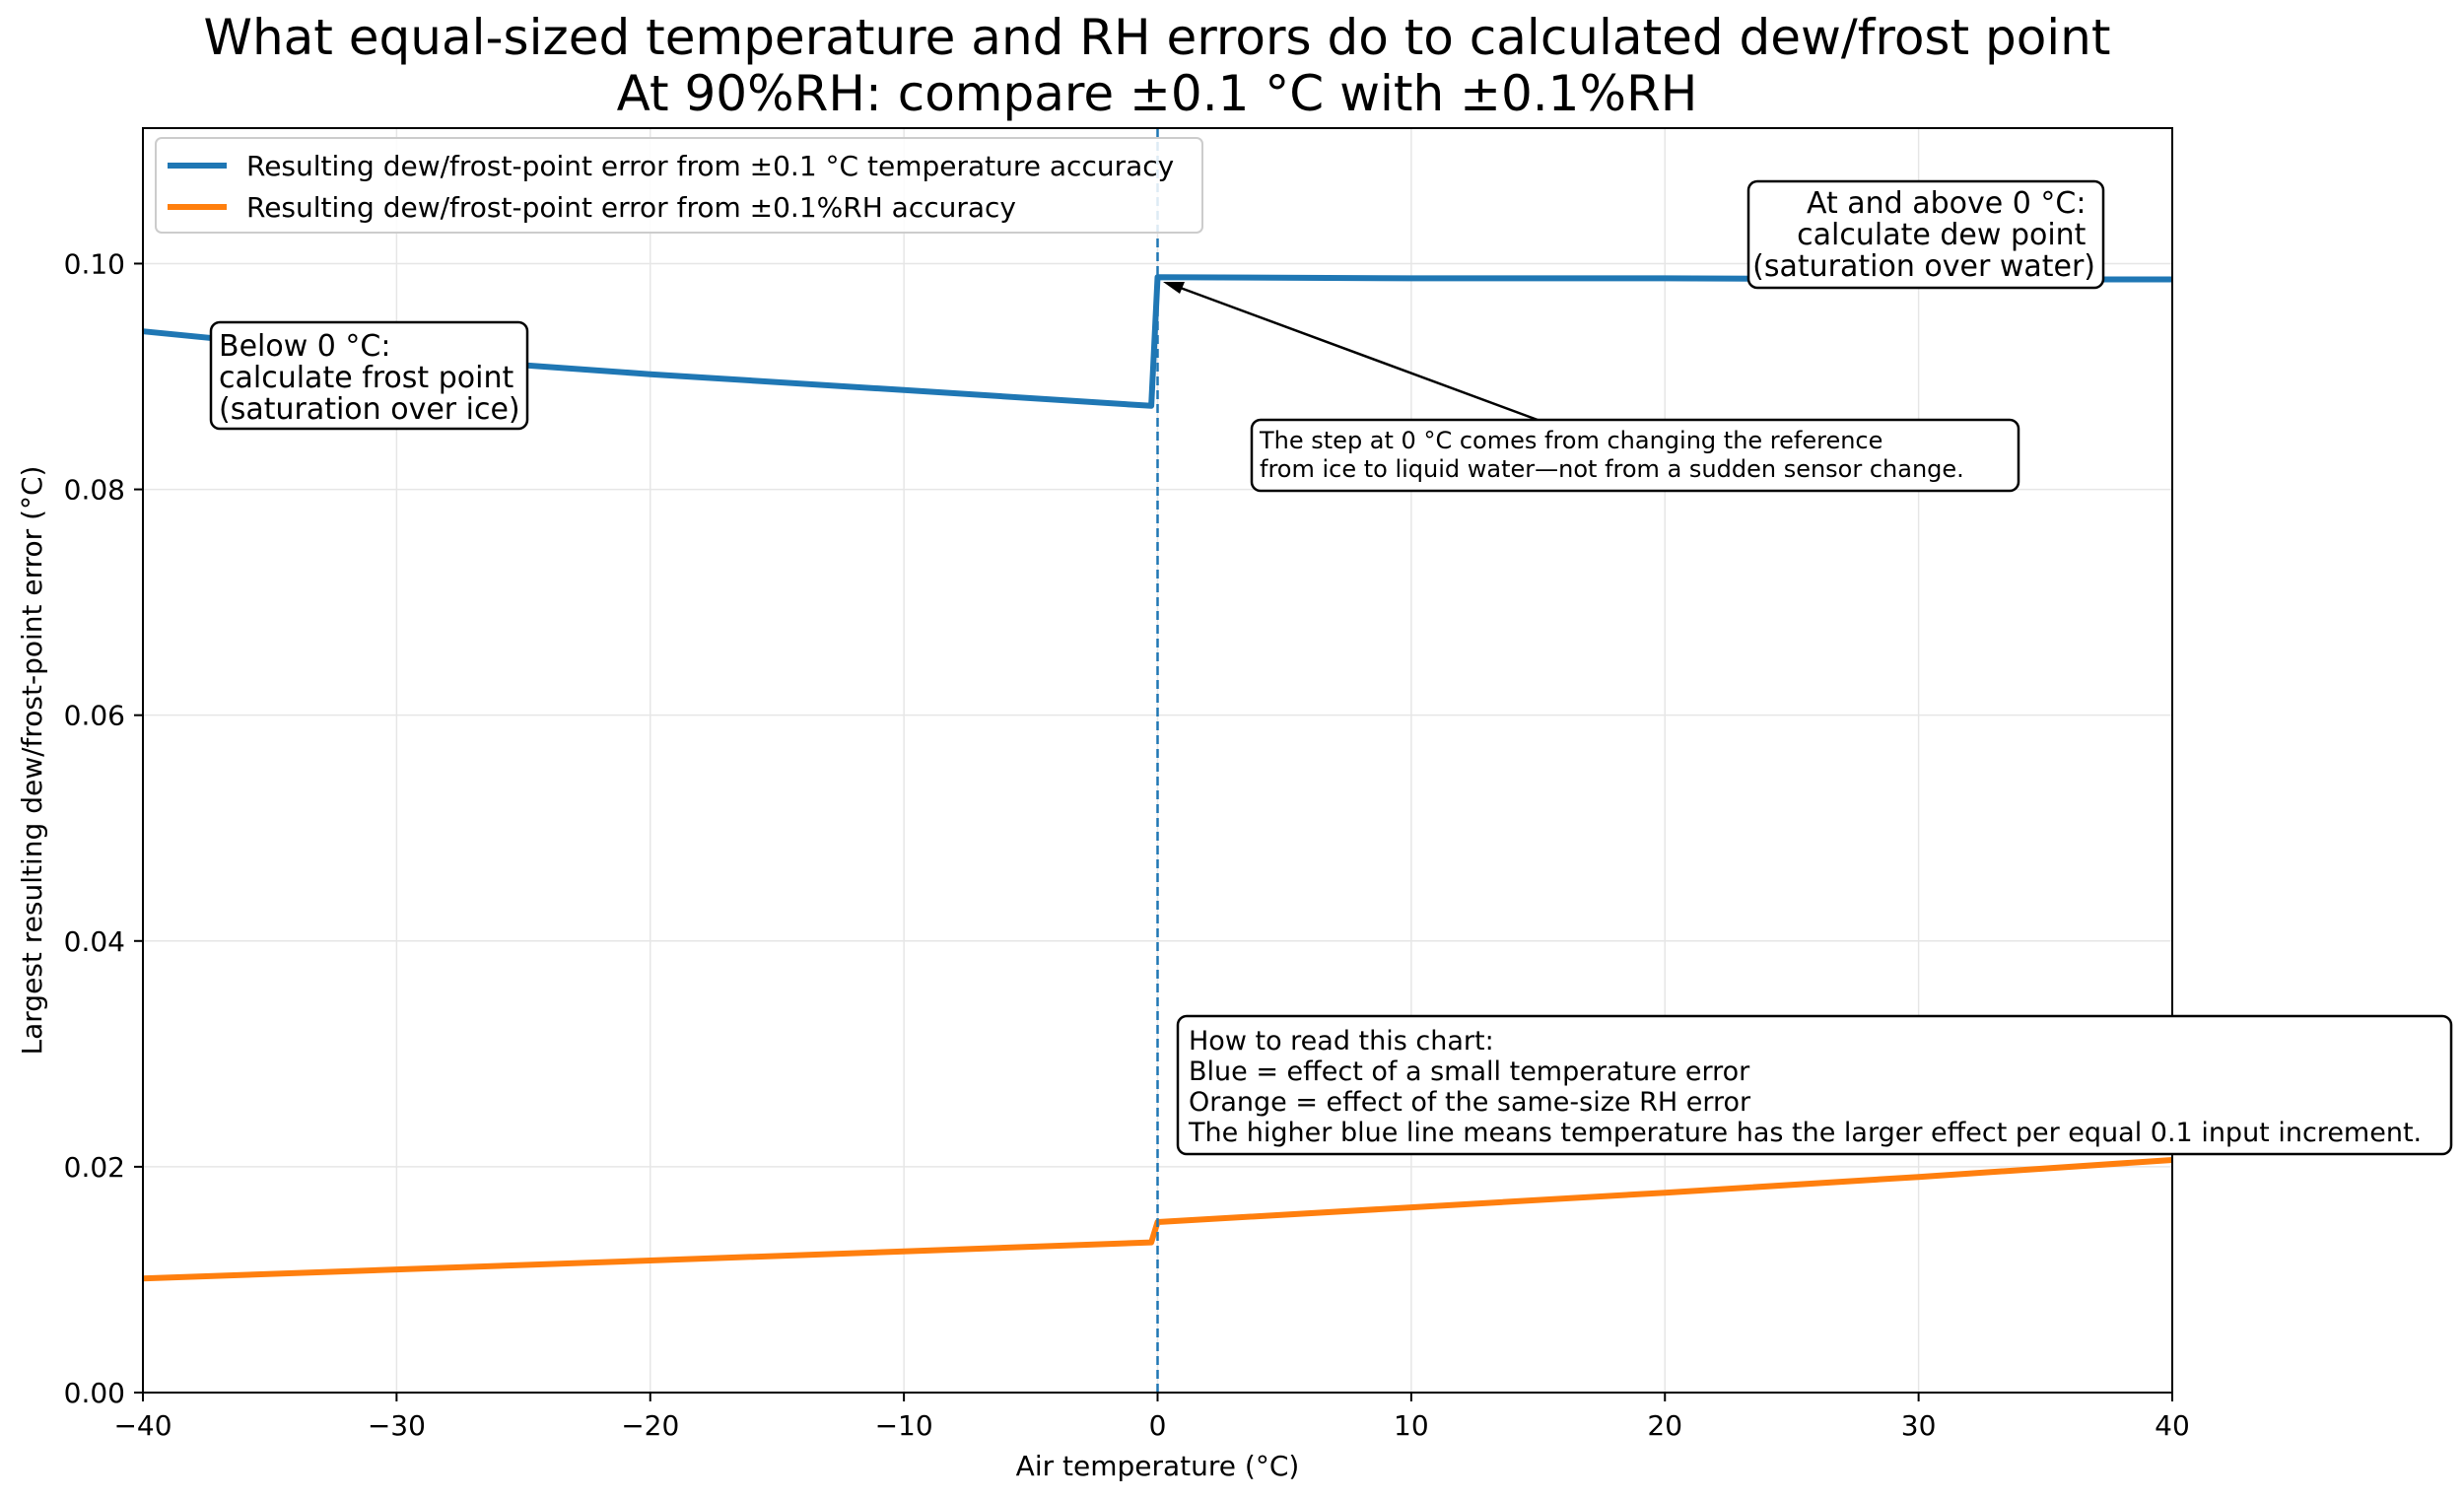 The width and height of the screenshot is (2464, 1499). I want to click on annotation-line: (saturation over ice), so click(369, 410).